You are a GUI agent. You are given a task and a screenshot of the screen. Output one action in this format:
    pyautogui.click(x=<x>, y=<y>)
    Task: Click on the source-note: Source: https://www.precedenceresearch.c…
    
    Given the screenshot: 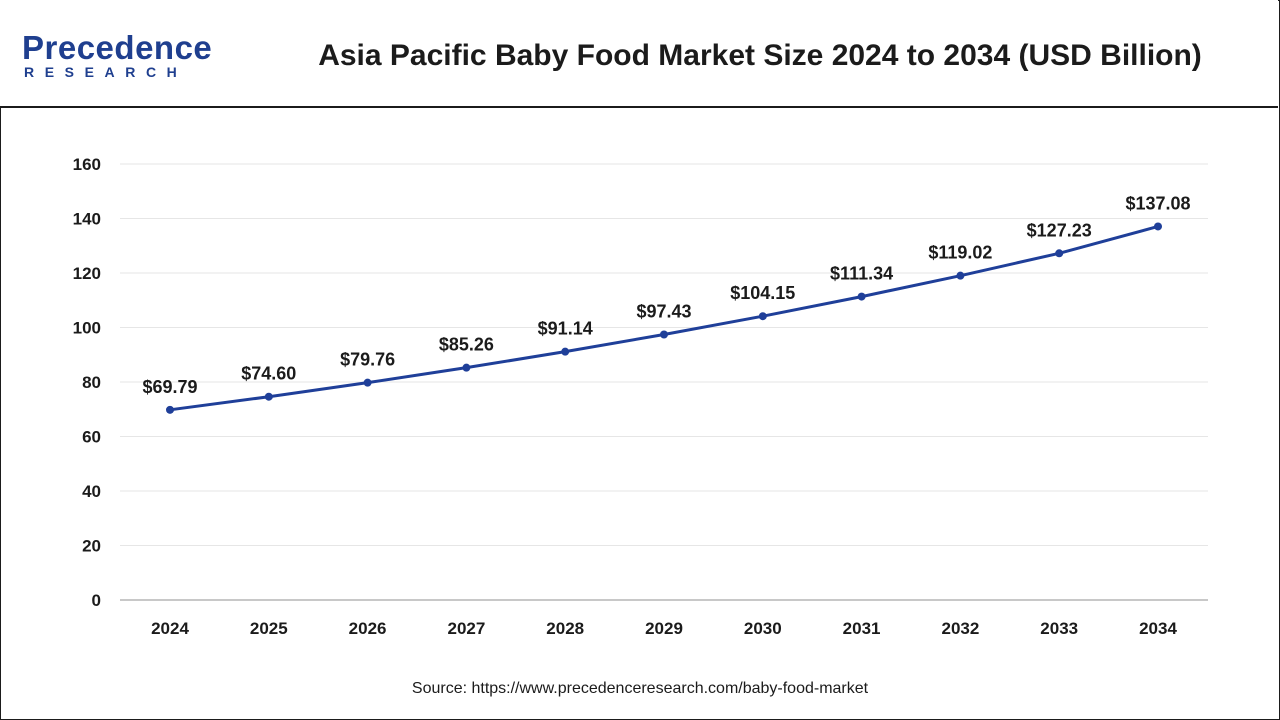 What is the action you would take?
    pyautogui.click(x=640, y=688)
    